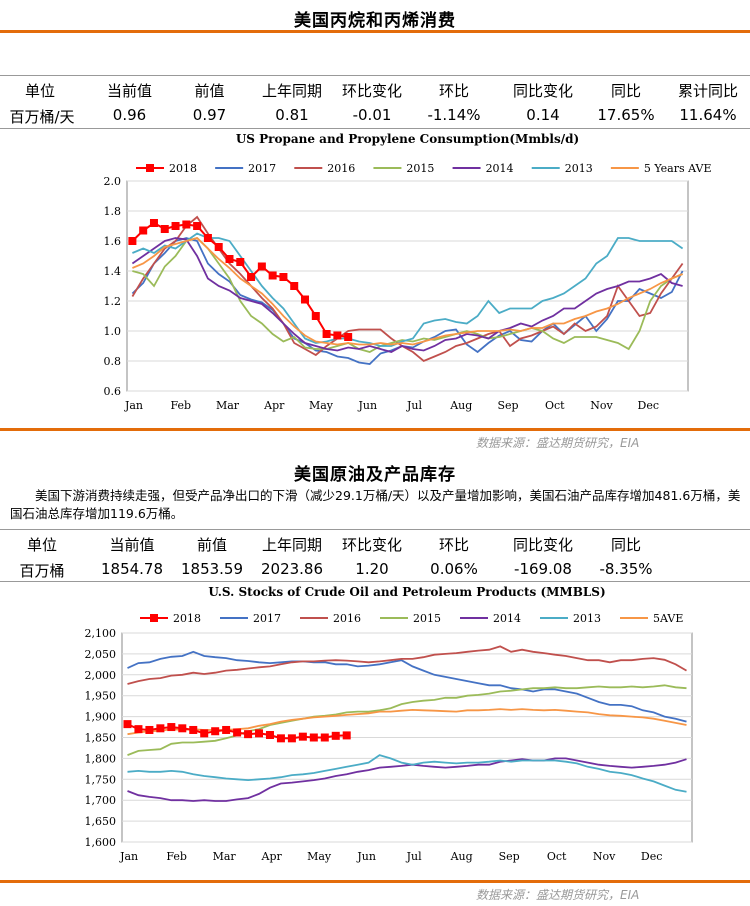 This screenshot has height=906, width=750. Describe the element at coordinates (507, 618) in the screenshot. I see `legend-label: 2014` at that location.